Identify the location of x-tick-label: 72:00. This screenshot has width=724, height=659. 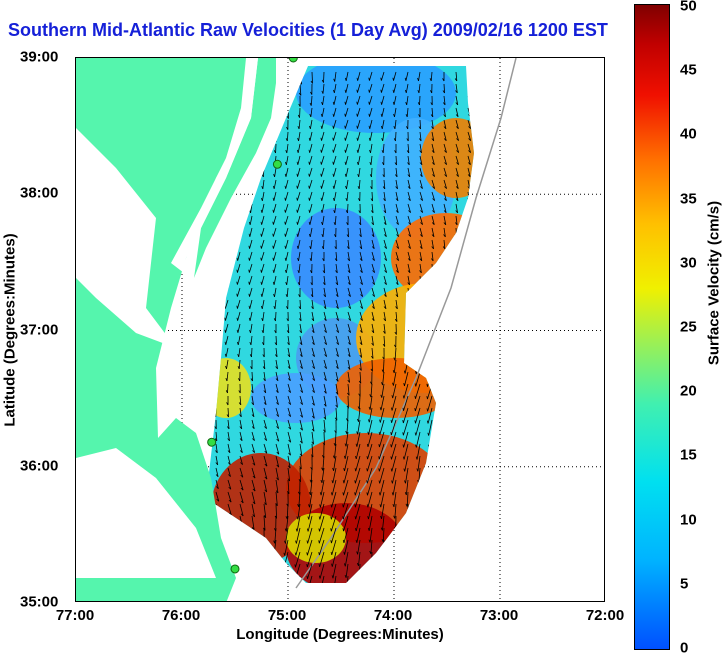
(605, 615).